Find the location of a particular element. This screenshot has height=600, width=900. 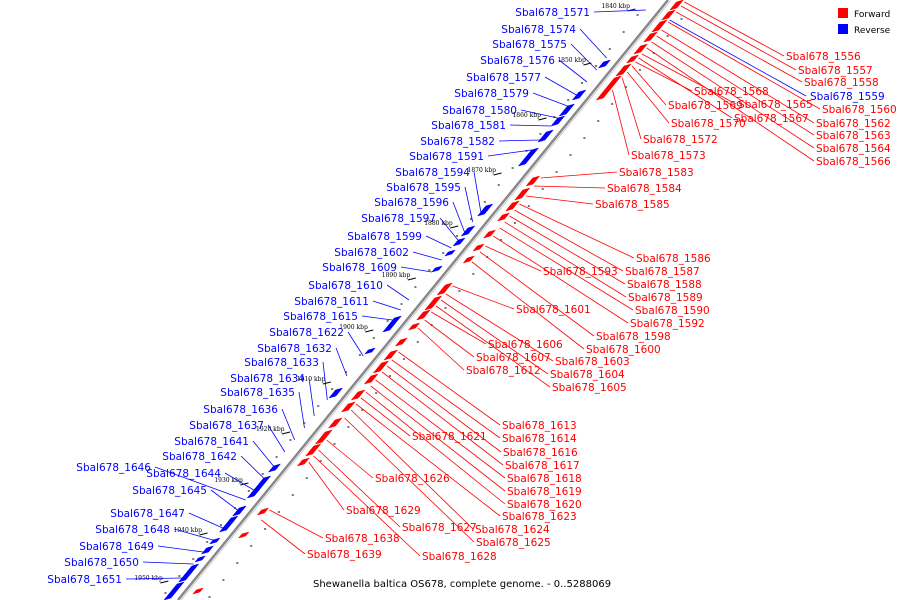

reverse-gene-label: Sbal678_1602 is located at coordinates (371, 253).